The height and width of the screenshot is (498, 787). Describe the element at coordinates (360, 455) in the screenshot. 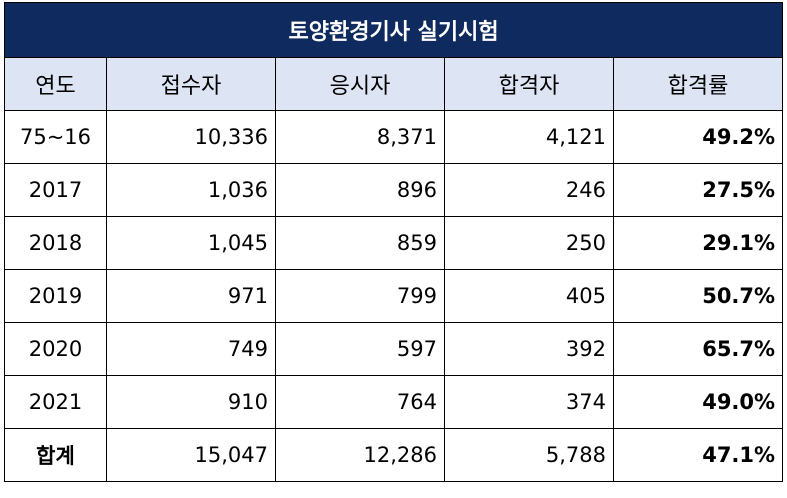

I see `cell-total-examinees: 12,286` at that location.